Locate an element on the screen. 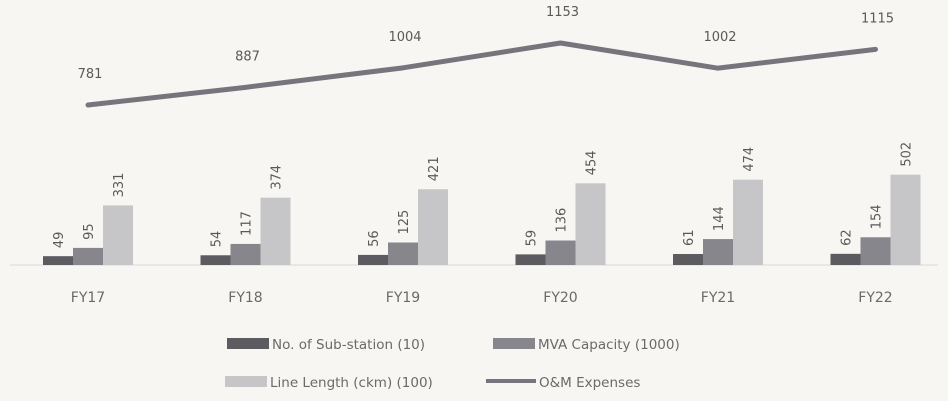 The image size is (948, 401). bar-value-label: 54 is located at coordinates (217, 239).